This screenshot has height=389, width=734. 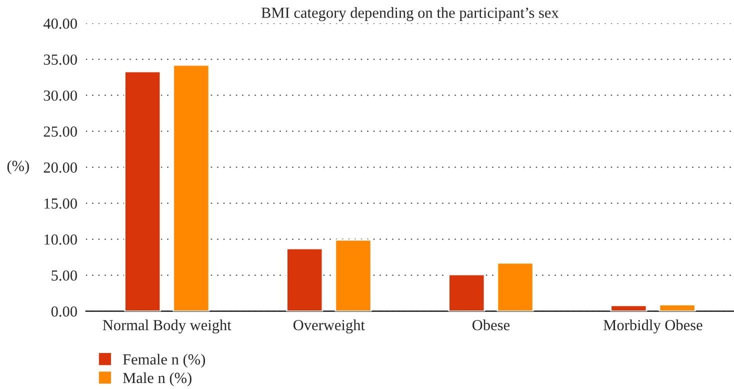 What do you see at coordinates (64, 275) in the screenshot?
I see `y-tick-label: 5.00` at bounding box center [64, 275].